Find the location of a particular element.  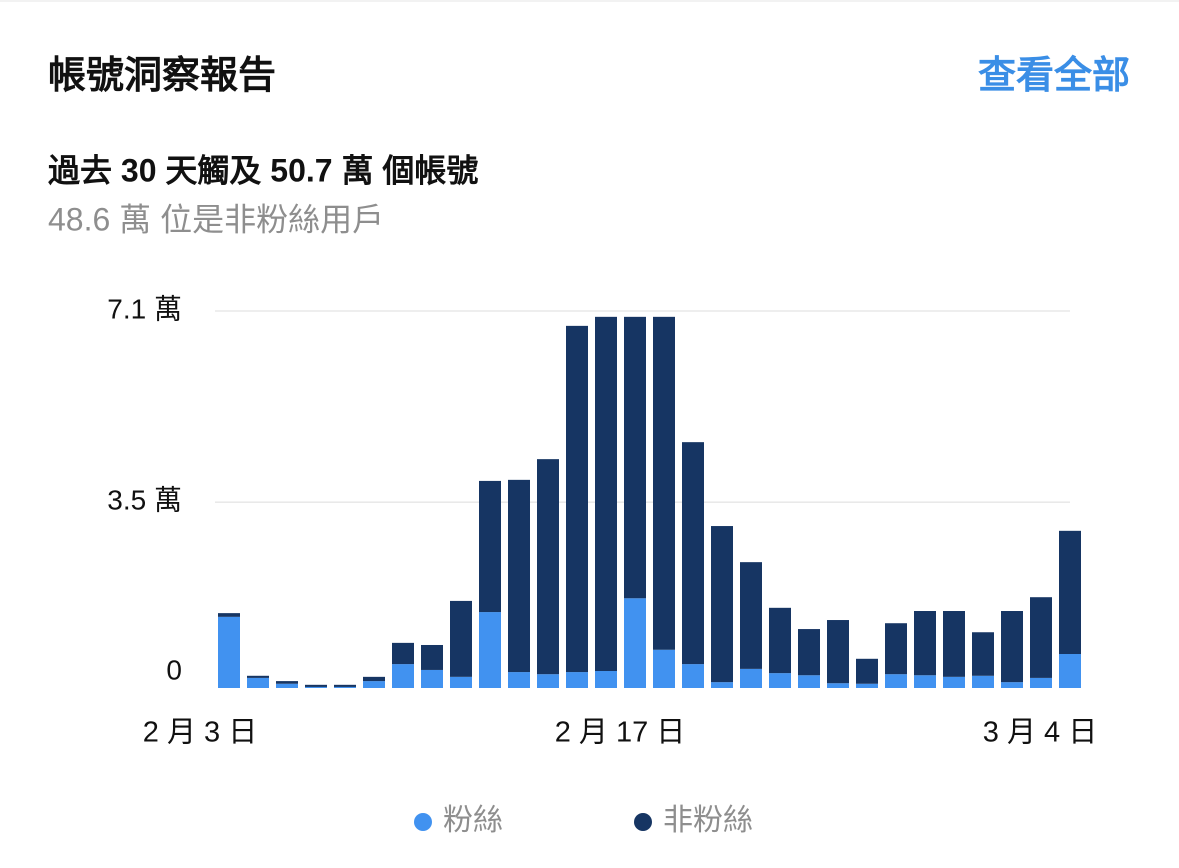

y-tick-label: 3.5 萬 is located at coordinates (144, 500).